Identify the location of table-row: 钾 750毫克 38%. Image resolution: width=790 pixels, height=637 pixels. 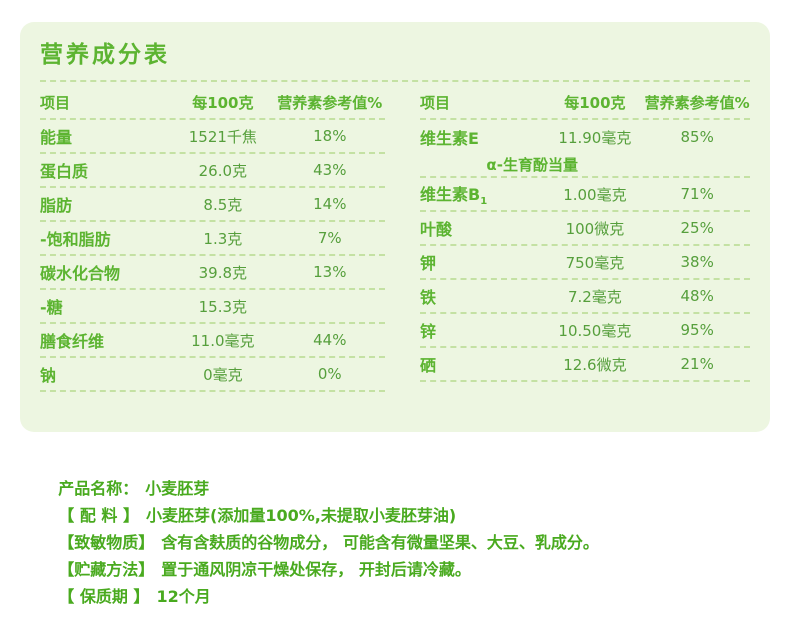
(585, 263).